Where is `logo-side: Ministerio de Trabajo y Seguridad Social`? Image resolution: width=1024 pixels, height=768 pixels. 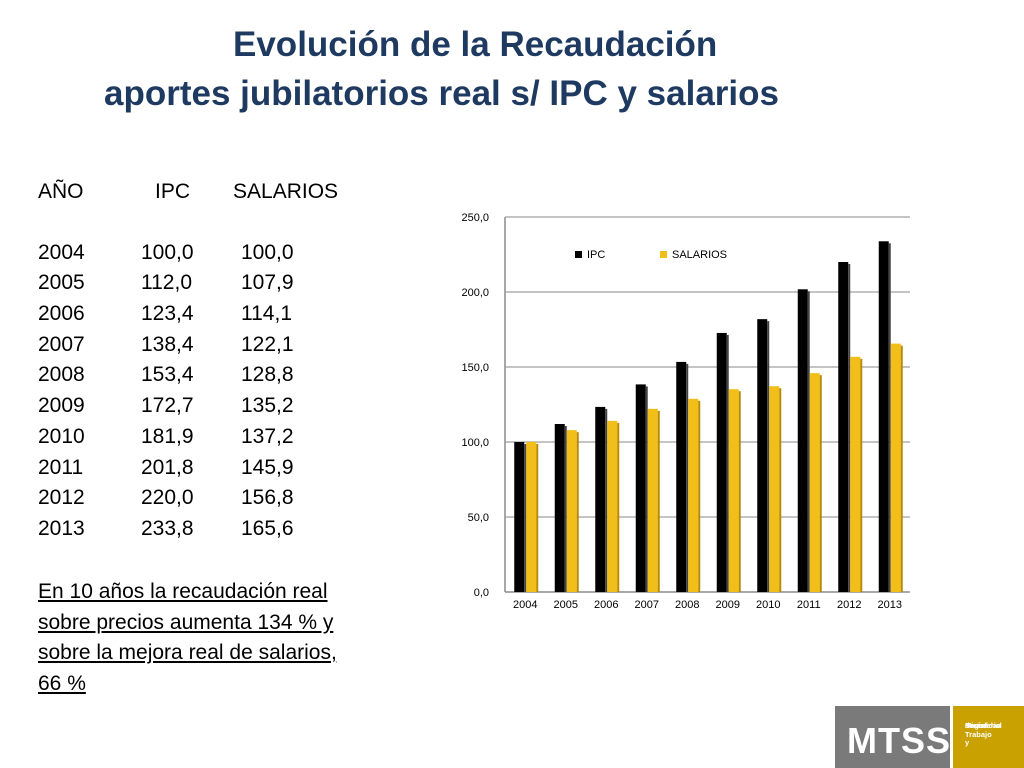
logo-side: Ministerio de Trabajo y Seguridad Social is located at coordinates (988, 737).